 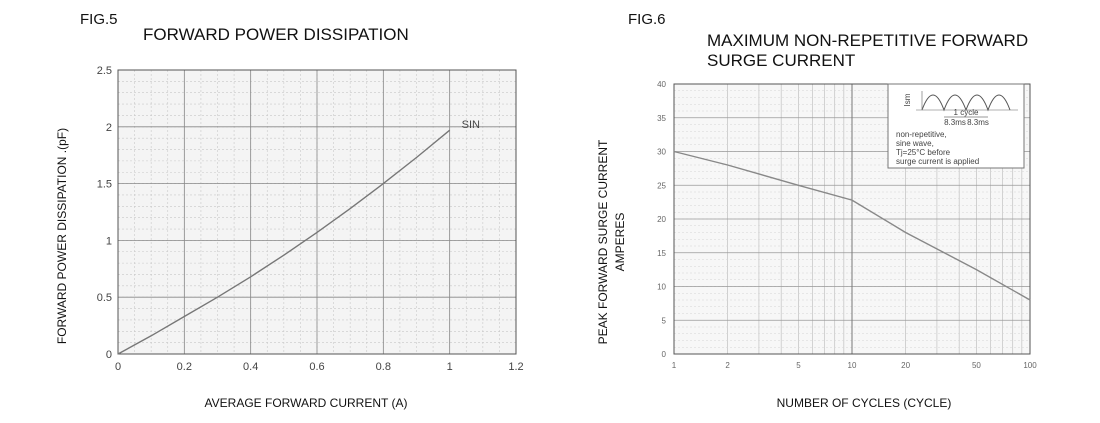 I want to click on fig6-y-tick-label: 5, so click(x=664, y=320).